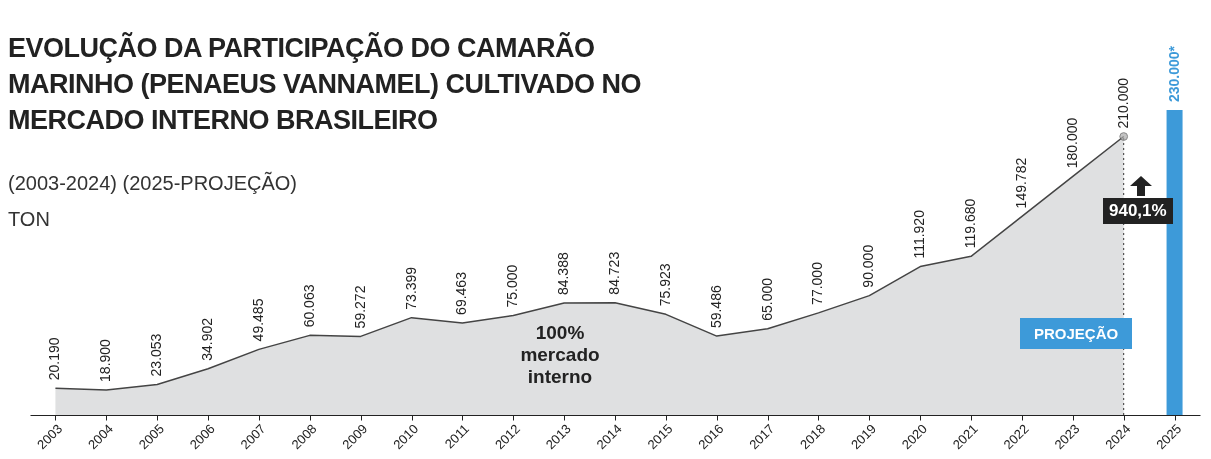 The width and height of the screenshot is (1211, 459). I want to click on data-label: 65.000, so click(766, 299).